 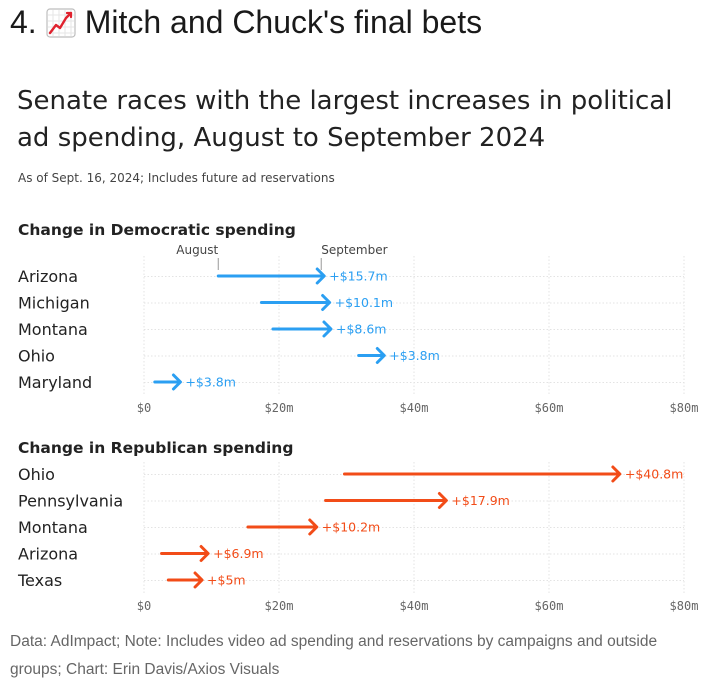 What do you see at coordinates (361, 329) in the screenshot?
I see `value-label-montana: +$8.6m` at bounding box center [361, 329].